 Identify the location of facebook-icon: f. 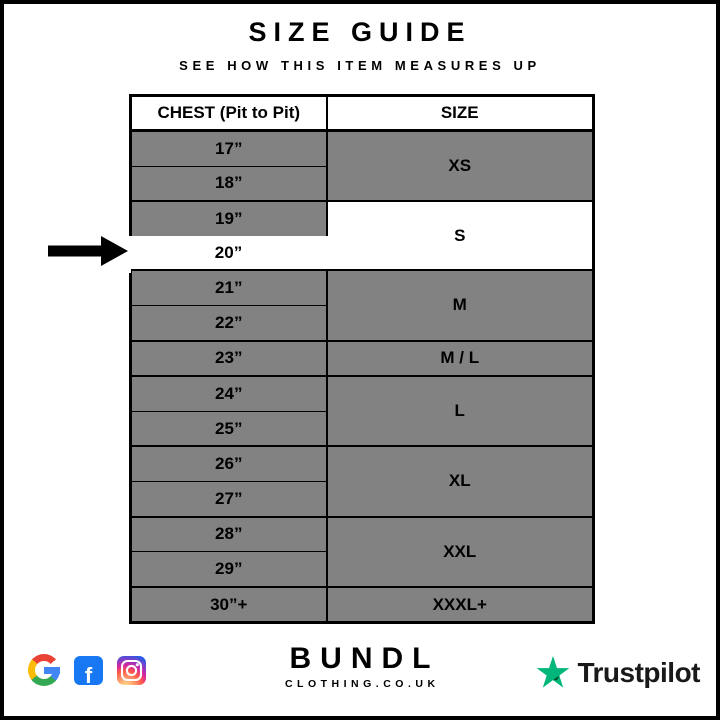
(88, 670).